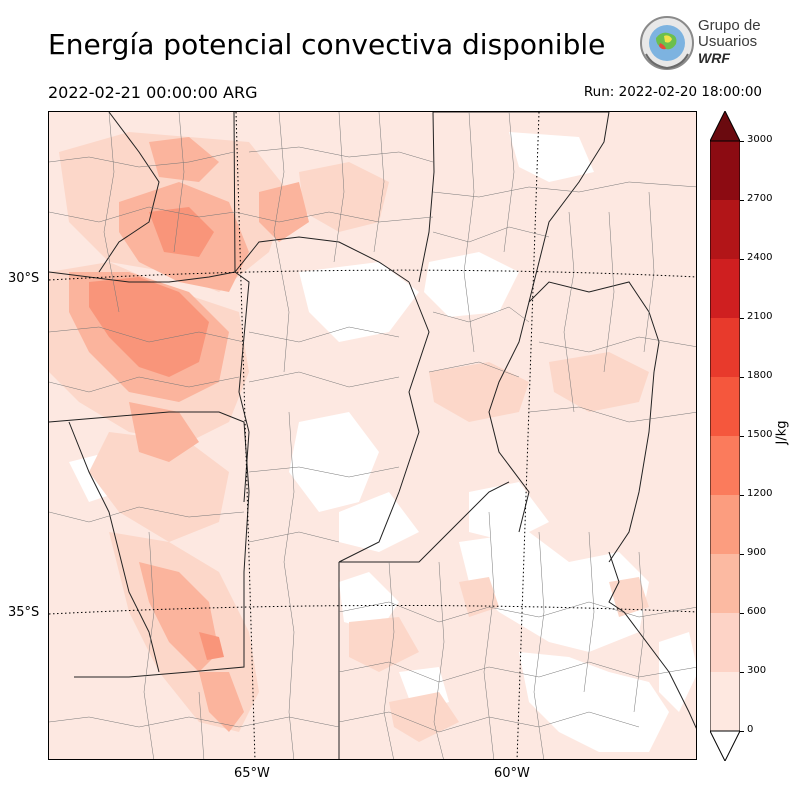  What do you see at coordinates (782, 432) in the screenshot?
I see `colorbar-unit-label: J/kg` at bounding box center [782, 432].